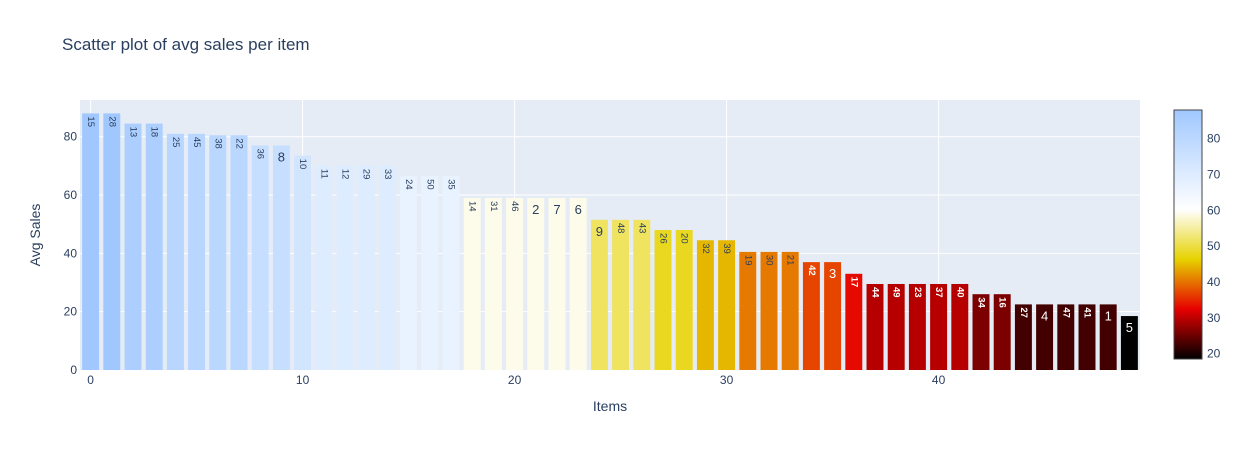 The image size is (1242, 450). What do you see at coordinates (610, 406) in the screenshot?
I see `x-axis-title: Items` at bounding box center [610, 406].